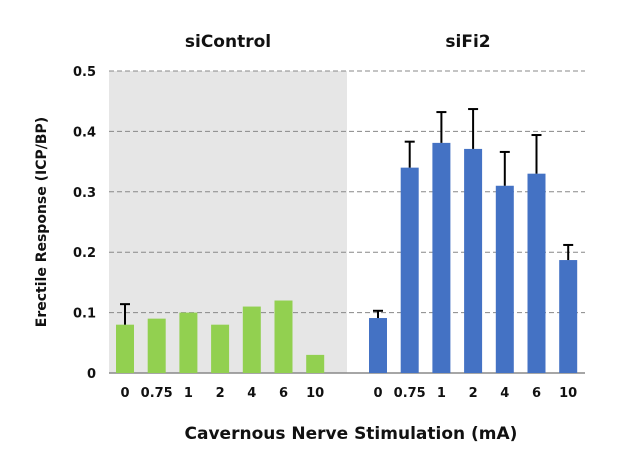 Image resolution: width=633 pixels, height=476 pixels. Describe the element at coordinates (84, 132) in the screenshot. I see `y-tick-label: 0.4` at that location.